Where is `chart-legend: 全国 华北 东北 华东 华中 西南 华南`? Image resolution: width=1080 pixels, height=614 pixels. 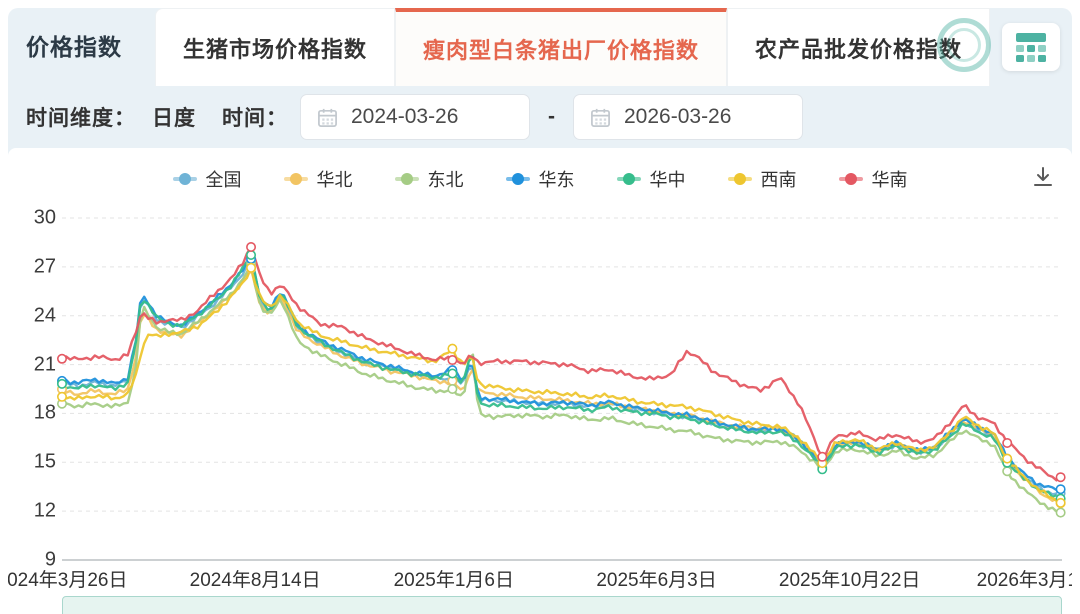
chart-legend: 全国 华北 东北 华东 华中 西南 华南 is located at coordinates (540, 179).